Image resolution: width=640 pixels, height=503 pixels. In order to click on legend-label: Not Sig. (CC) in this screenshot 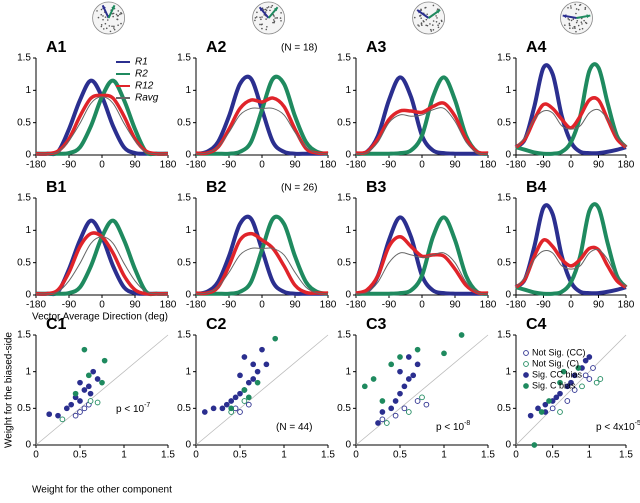, I will do `click(559, 352)`.